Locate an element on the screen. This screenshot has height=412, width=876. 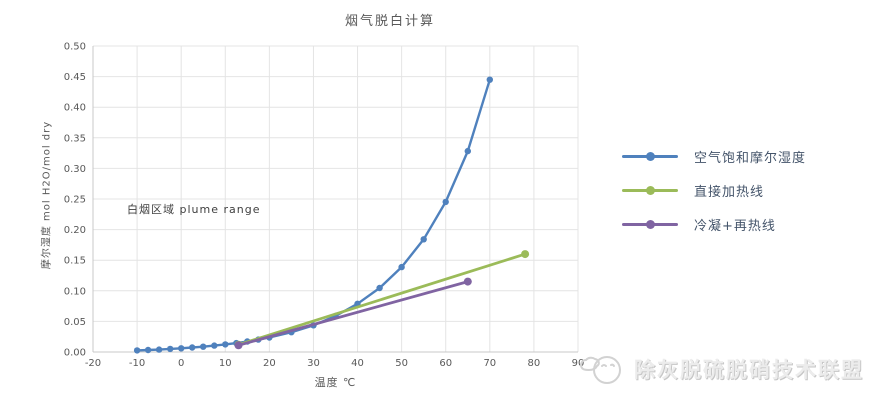
watermark: 除灰脱硫脱硝技术联盟 is located at coordinates (720, 369).